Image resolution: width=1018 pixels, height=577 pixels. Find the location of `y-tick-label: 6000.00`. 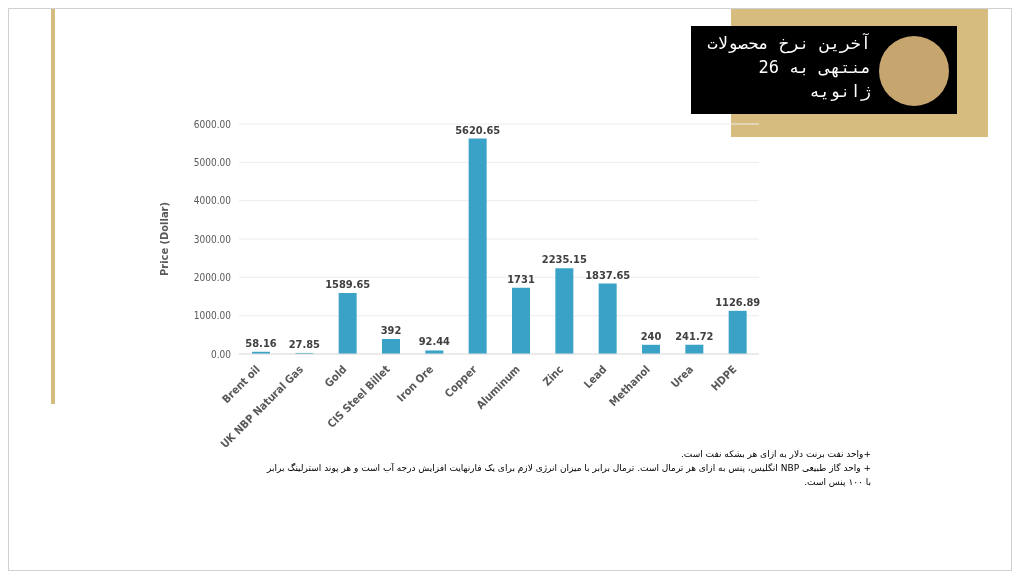

y-tick-label: 6000.00 is located at coordinates (212, 124).